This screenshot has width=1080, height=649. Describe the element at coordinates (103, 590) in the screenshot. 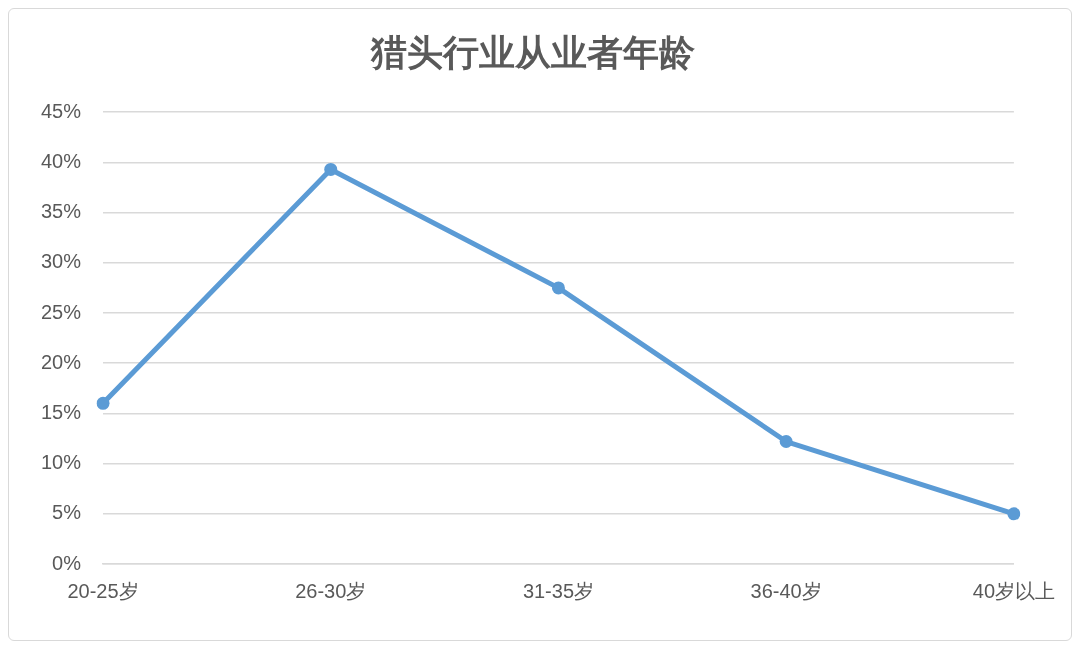

I see `x-tick-label: 20-25岁` at that location.